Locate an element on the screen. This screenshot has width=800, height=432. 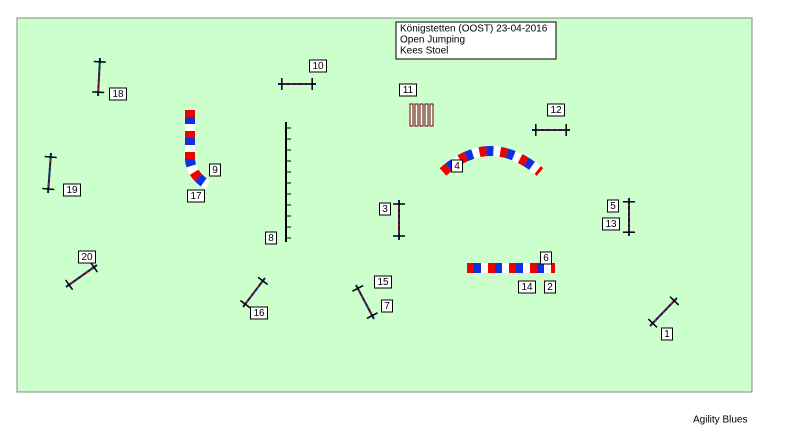
footer: Agility Blues is located at coordinates (720, 420).